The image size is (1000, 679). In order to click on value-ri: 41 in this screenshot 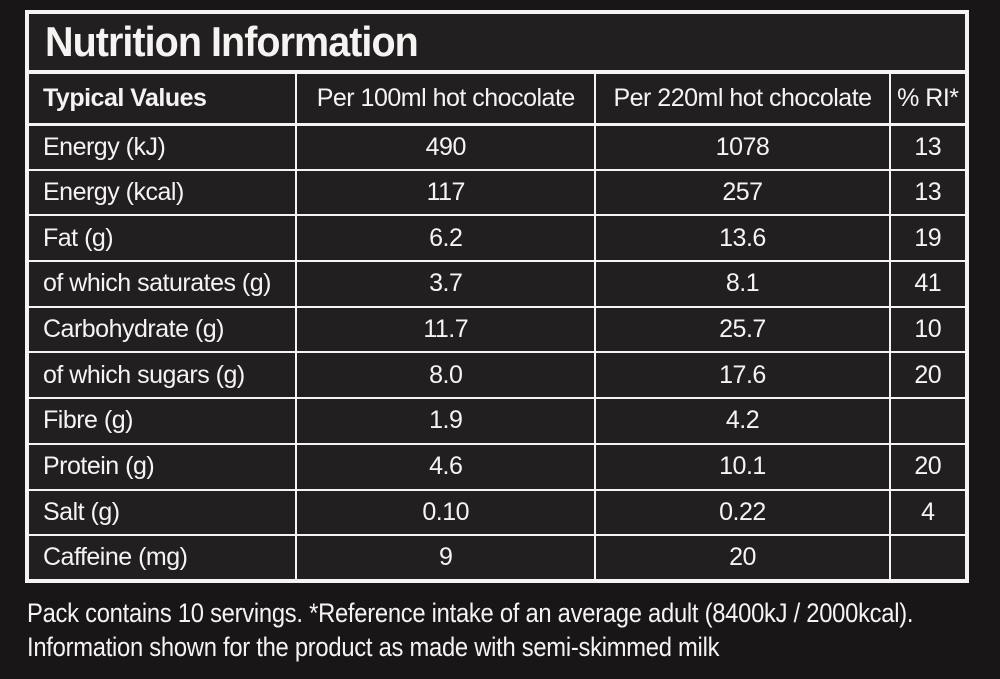, I will do `click(927, 284)`.